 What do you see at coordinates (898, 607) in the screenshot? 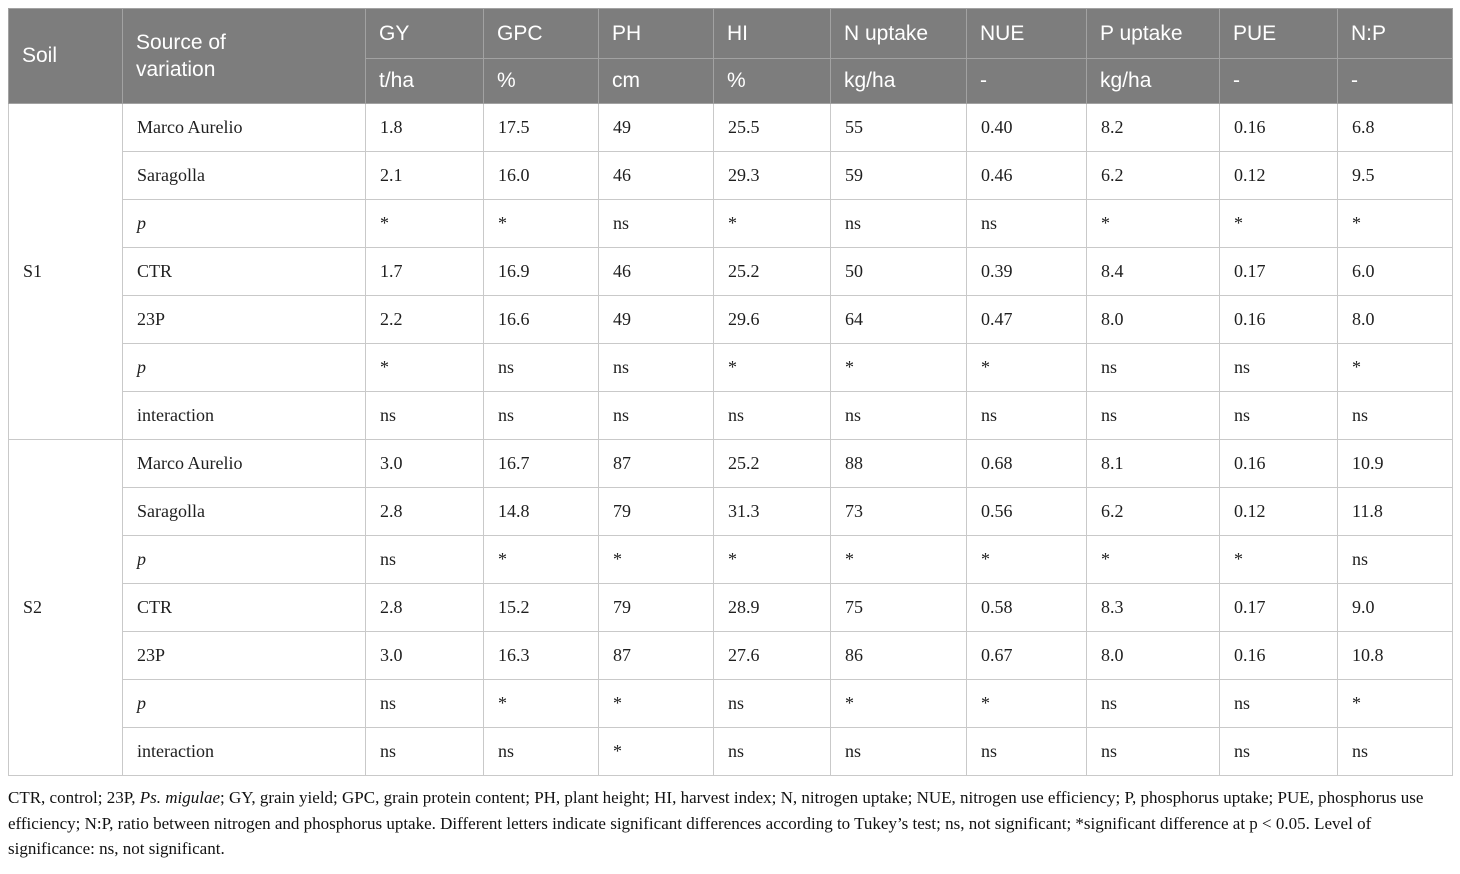
I see `value-cell: 75` at bounding box center [898, 607].